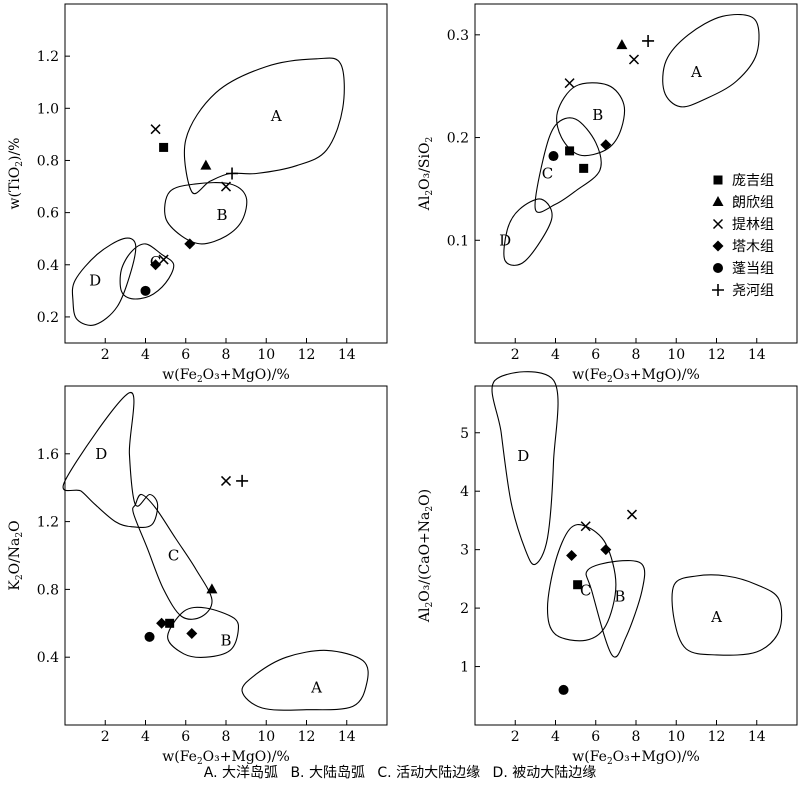 The height and width of the screenshot is (785, 800). What do you see at coordinates (48, 109) in the screenshot?
I see `y-tick-label: 1.0` at bounding box center [48, 109].